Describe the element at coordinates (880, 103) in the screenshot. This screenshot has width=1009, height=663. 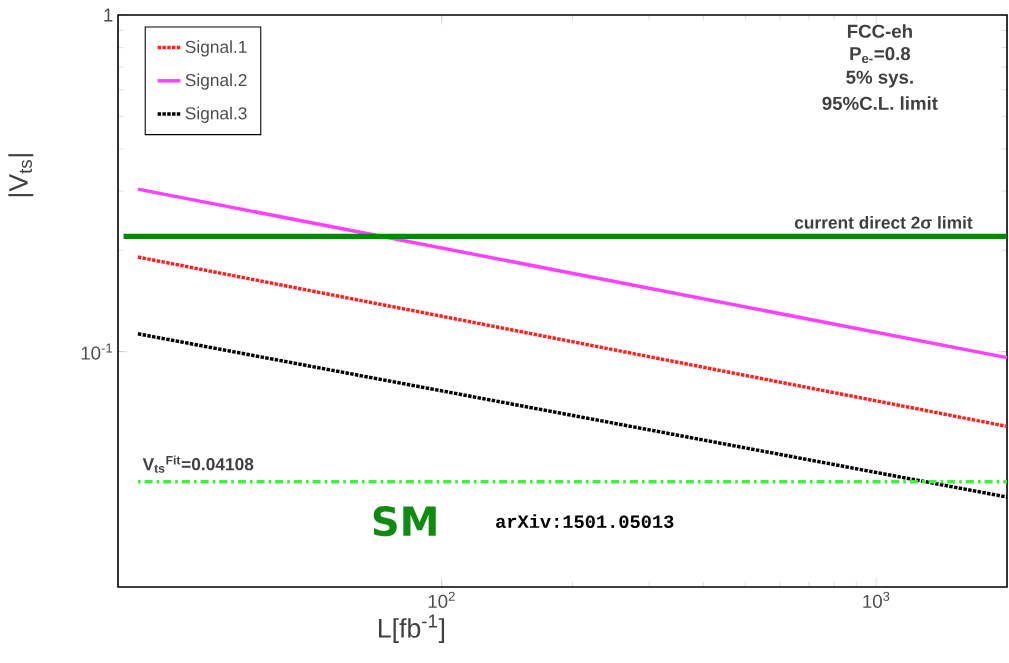
I see `annotation: 95%C.L. limit` at that location.